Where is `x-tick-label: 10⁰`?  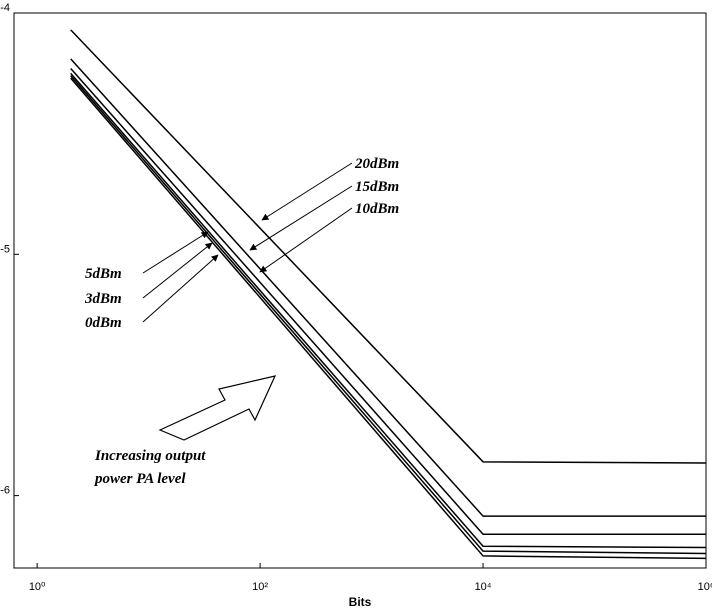
x-tick-label: 10⁰ is located at coordinates (37, 587).